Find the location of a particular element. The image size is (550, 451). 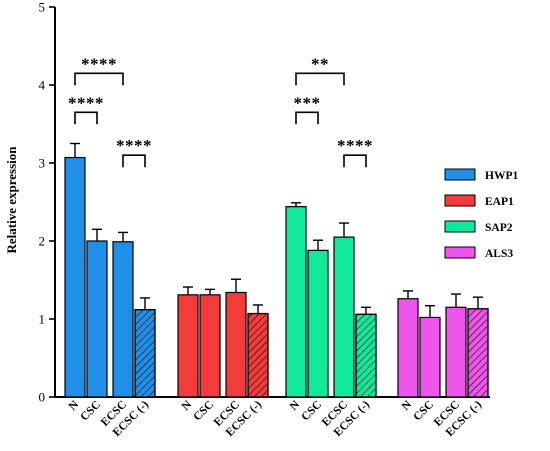

legend-swatch-hwp1 is located at coordinates (460, 174).